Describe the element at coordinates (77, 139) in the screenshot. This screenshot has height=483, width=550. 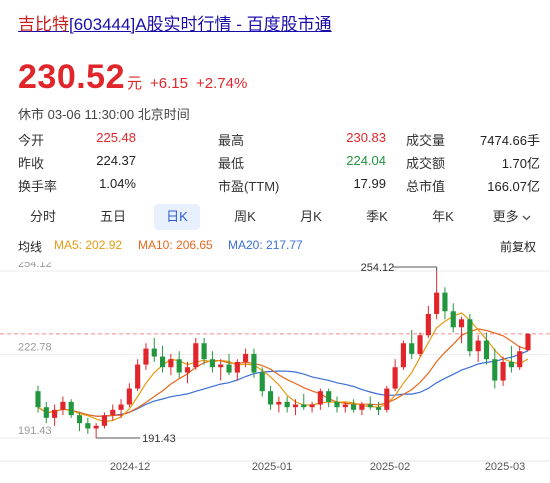
I see `stat-cell: 今开 225.48` at that location.